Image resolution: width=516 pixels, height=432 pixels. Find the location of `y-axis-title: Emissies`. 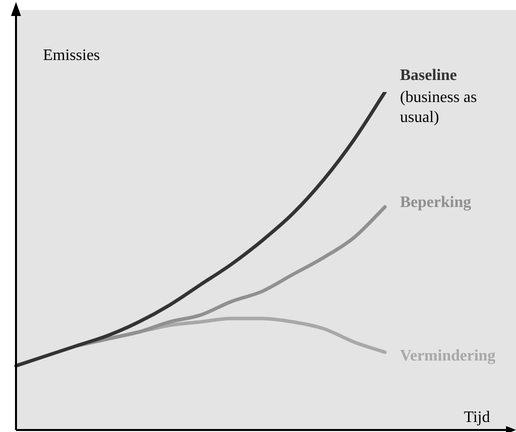

y-axis-title: Emissies is located at coordinates (71, 55).